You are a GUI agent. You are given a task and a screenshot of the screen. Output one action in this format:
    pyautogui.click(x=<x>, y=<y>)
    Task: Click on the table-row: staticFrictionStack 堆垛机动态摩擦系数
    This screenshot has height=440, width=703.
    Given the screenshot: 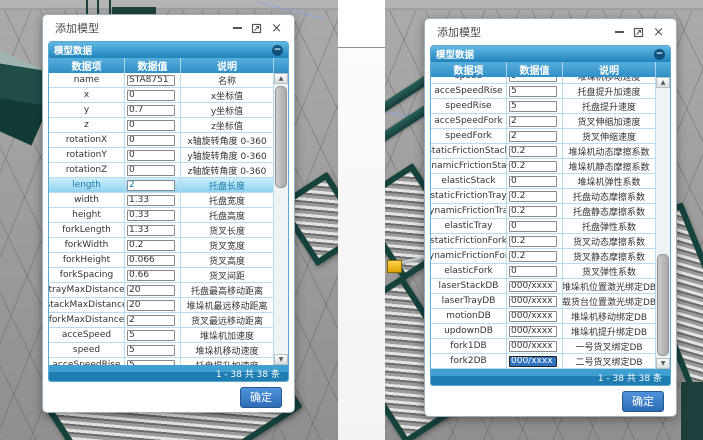 What is the action you would take?
    pyautogui.click(x=543, y=151)
    